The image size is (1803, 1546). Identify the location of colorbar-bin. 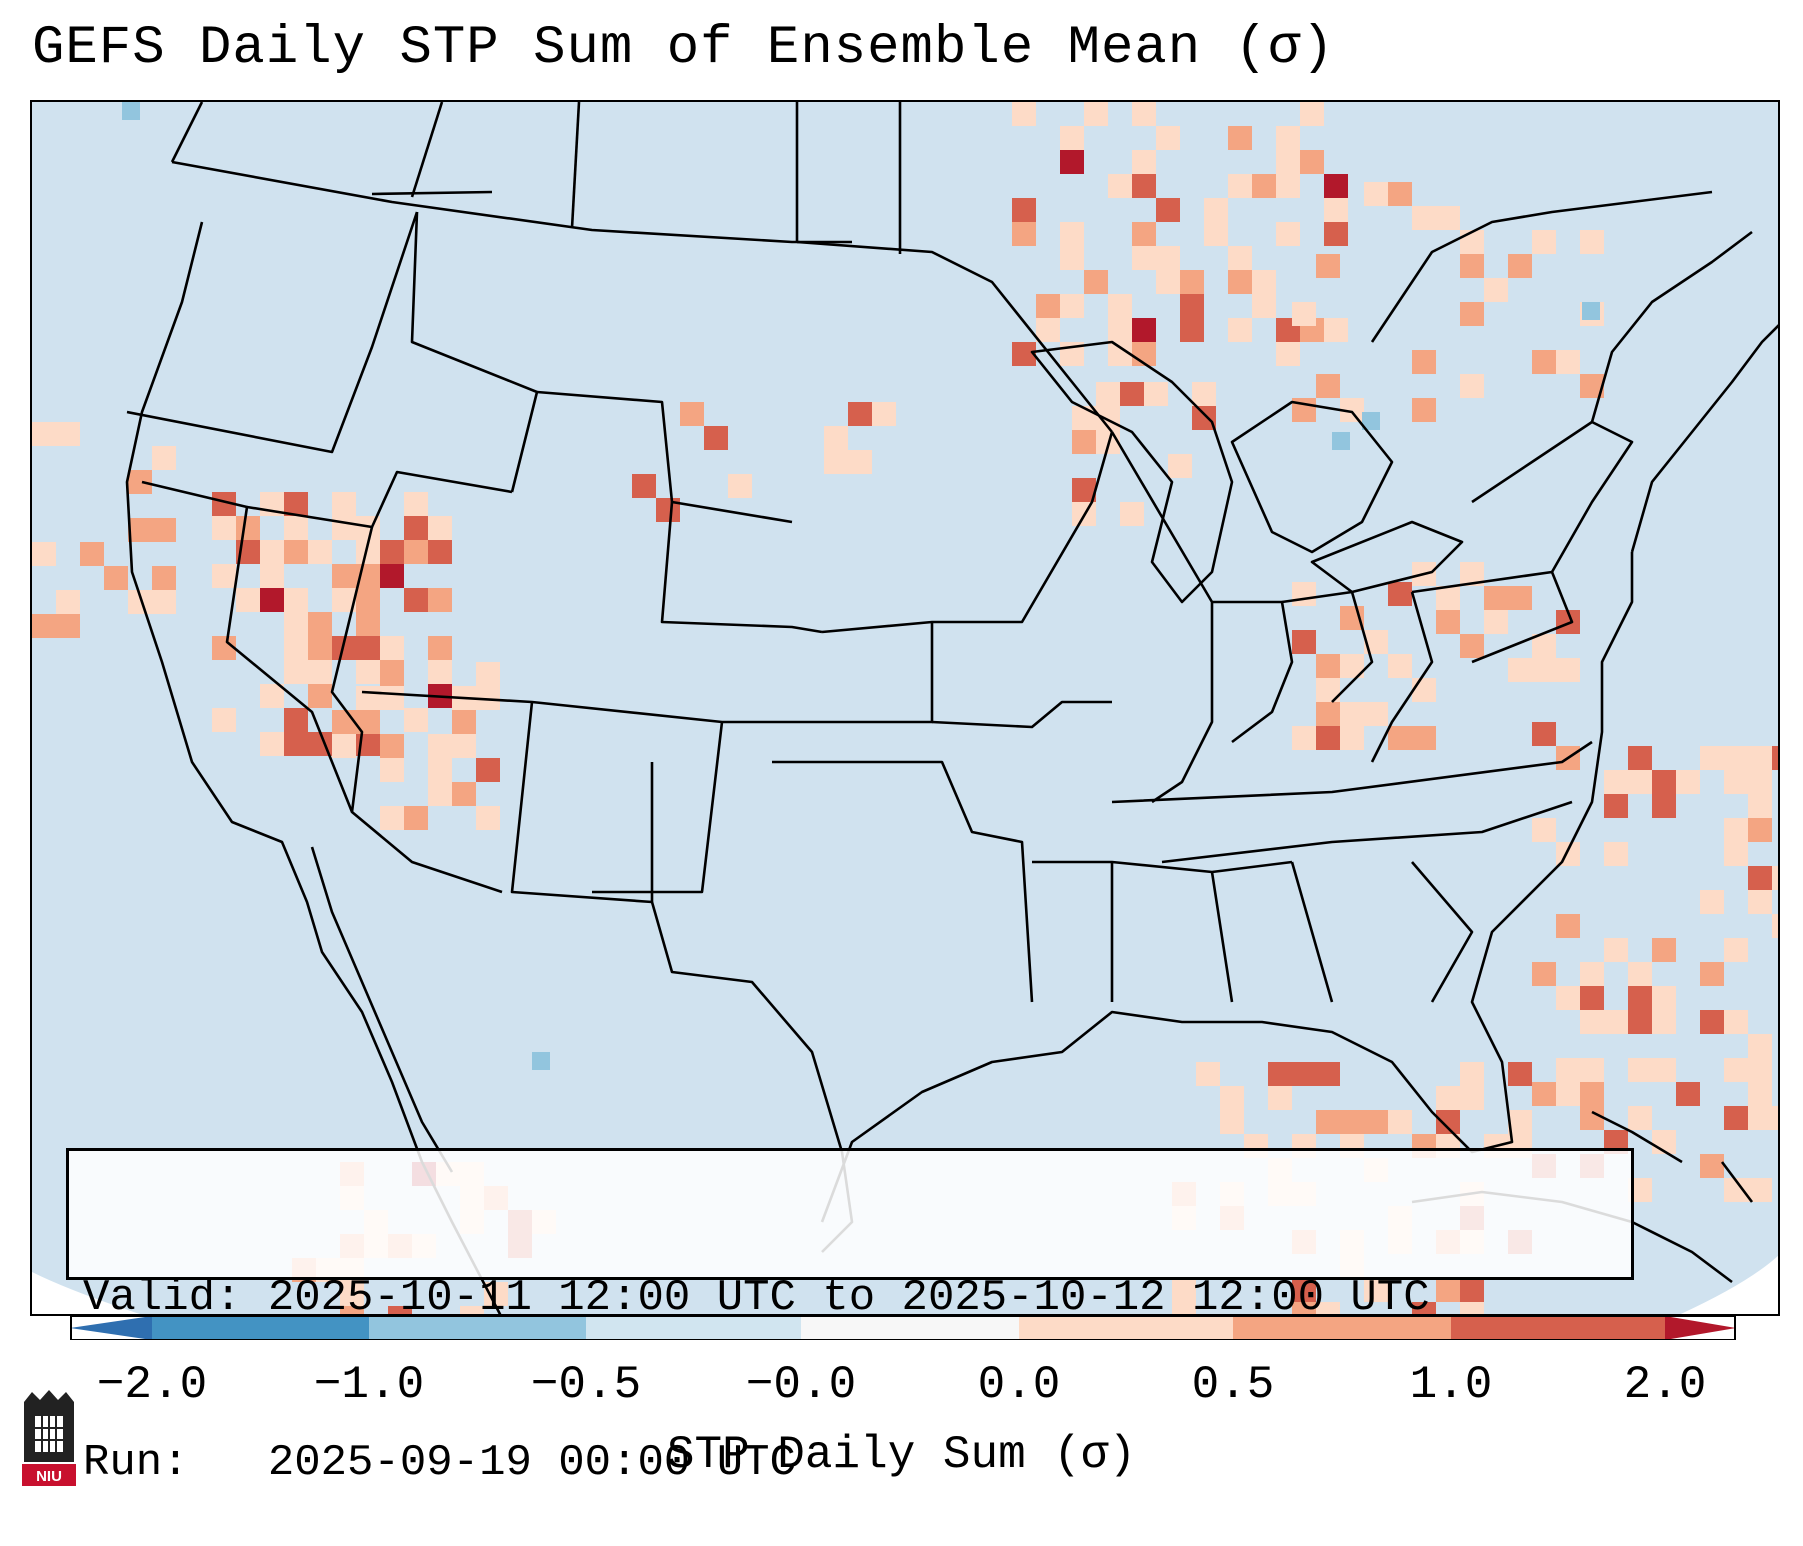
(1126, 1328).